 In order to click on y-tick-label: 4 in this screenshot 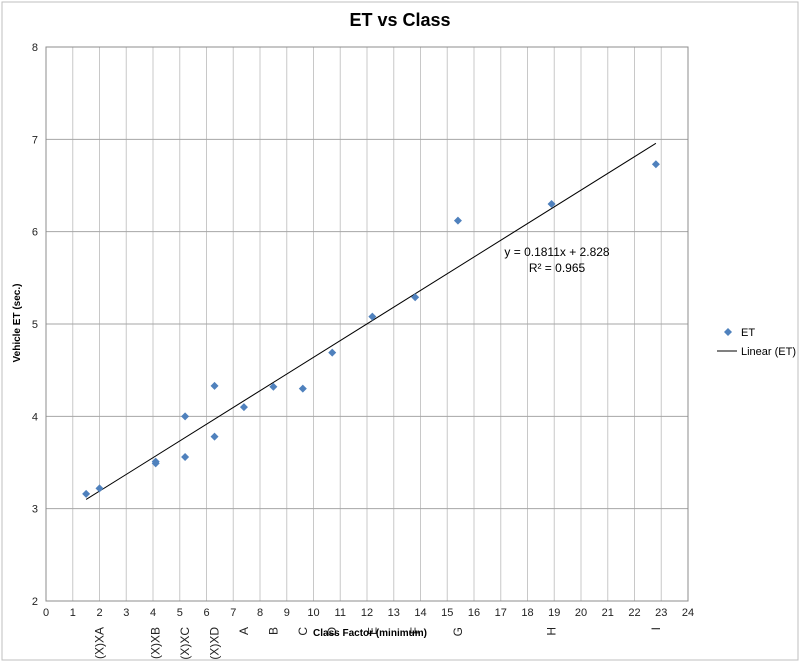, I will do `click(35, 417)`.